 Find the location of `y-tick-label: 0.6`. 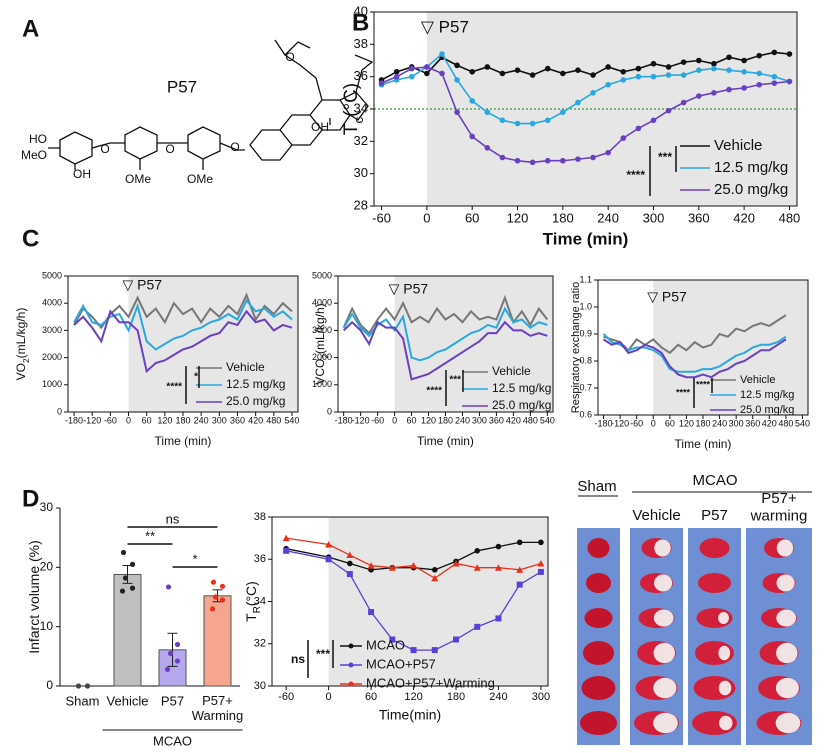

y-tick-label: 0.6 is located at coordinates (585, 414).